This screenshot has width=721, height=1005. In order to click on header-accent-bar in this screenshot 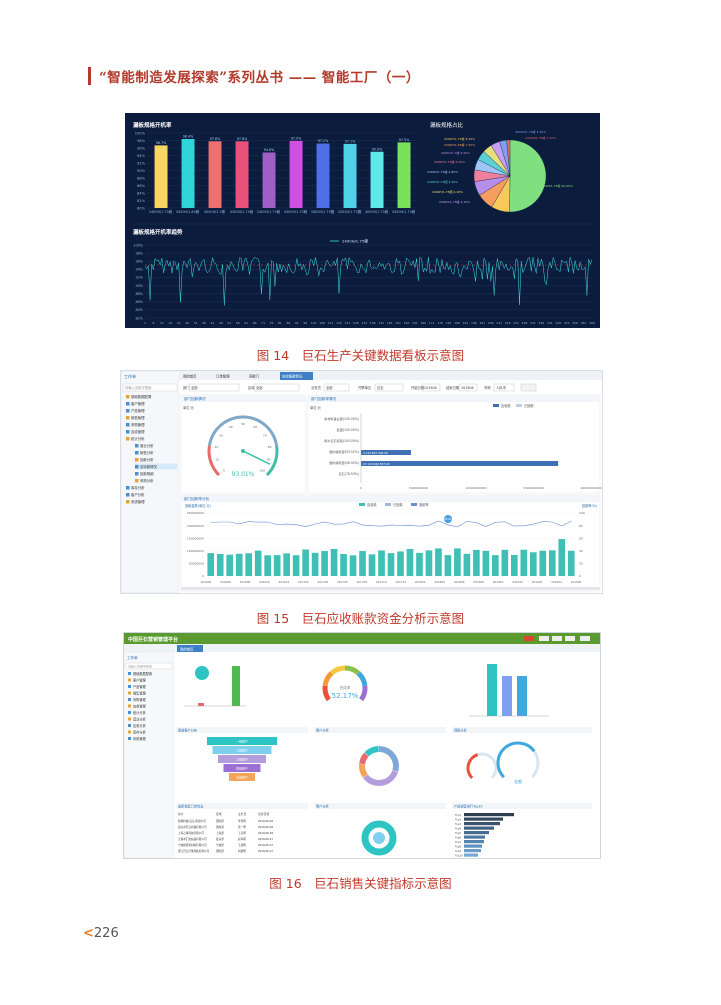, I will do `click(89, 76)`.